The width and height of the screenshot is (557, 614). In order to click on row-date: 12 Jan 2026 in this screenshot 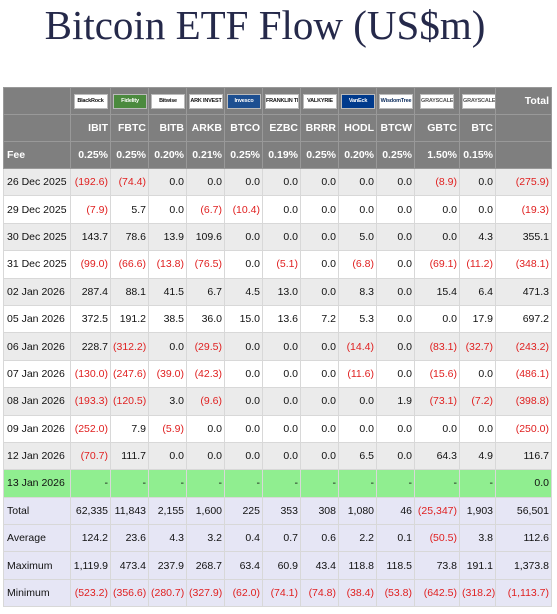, I will do `click(37, 456)`.